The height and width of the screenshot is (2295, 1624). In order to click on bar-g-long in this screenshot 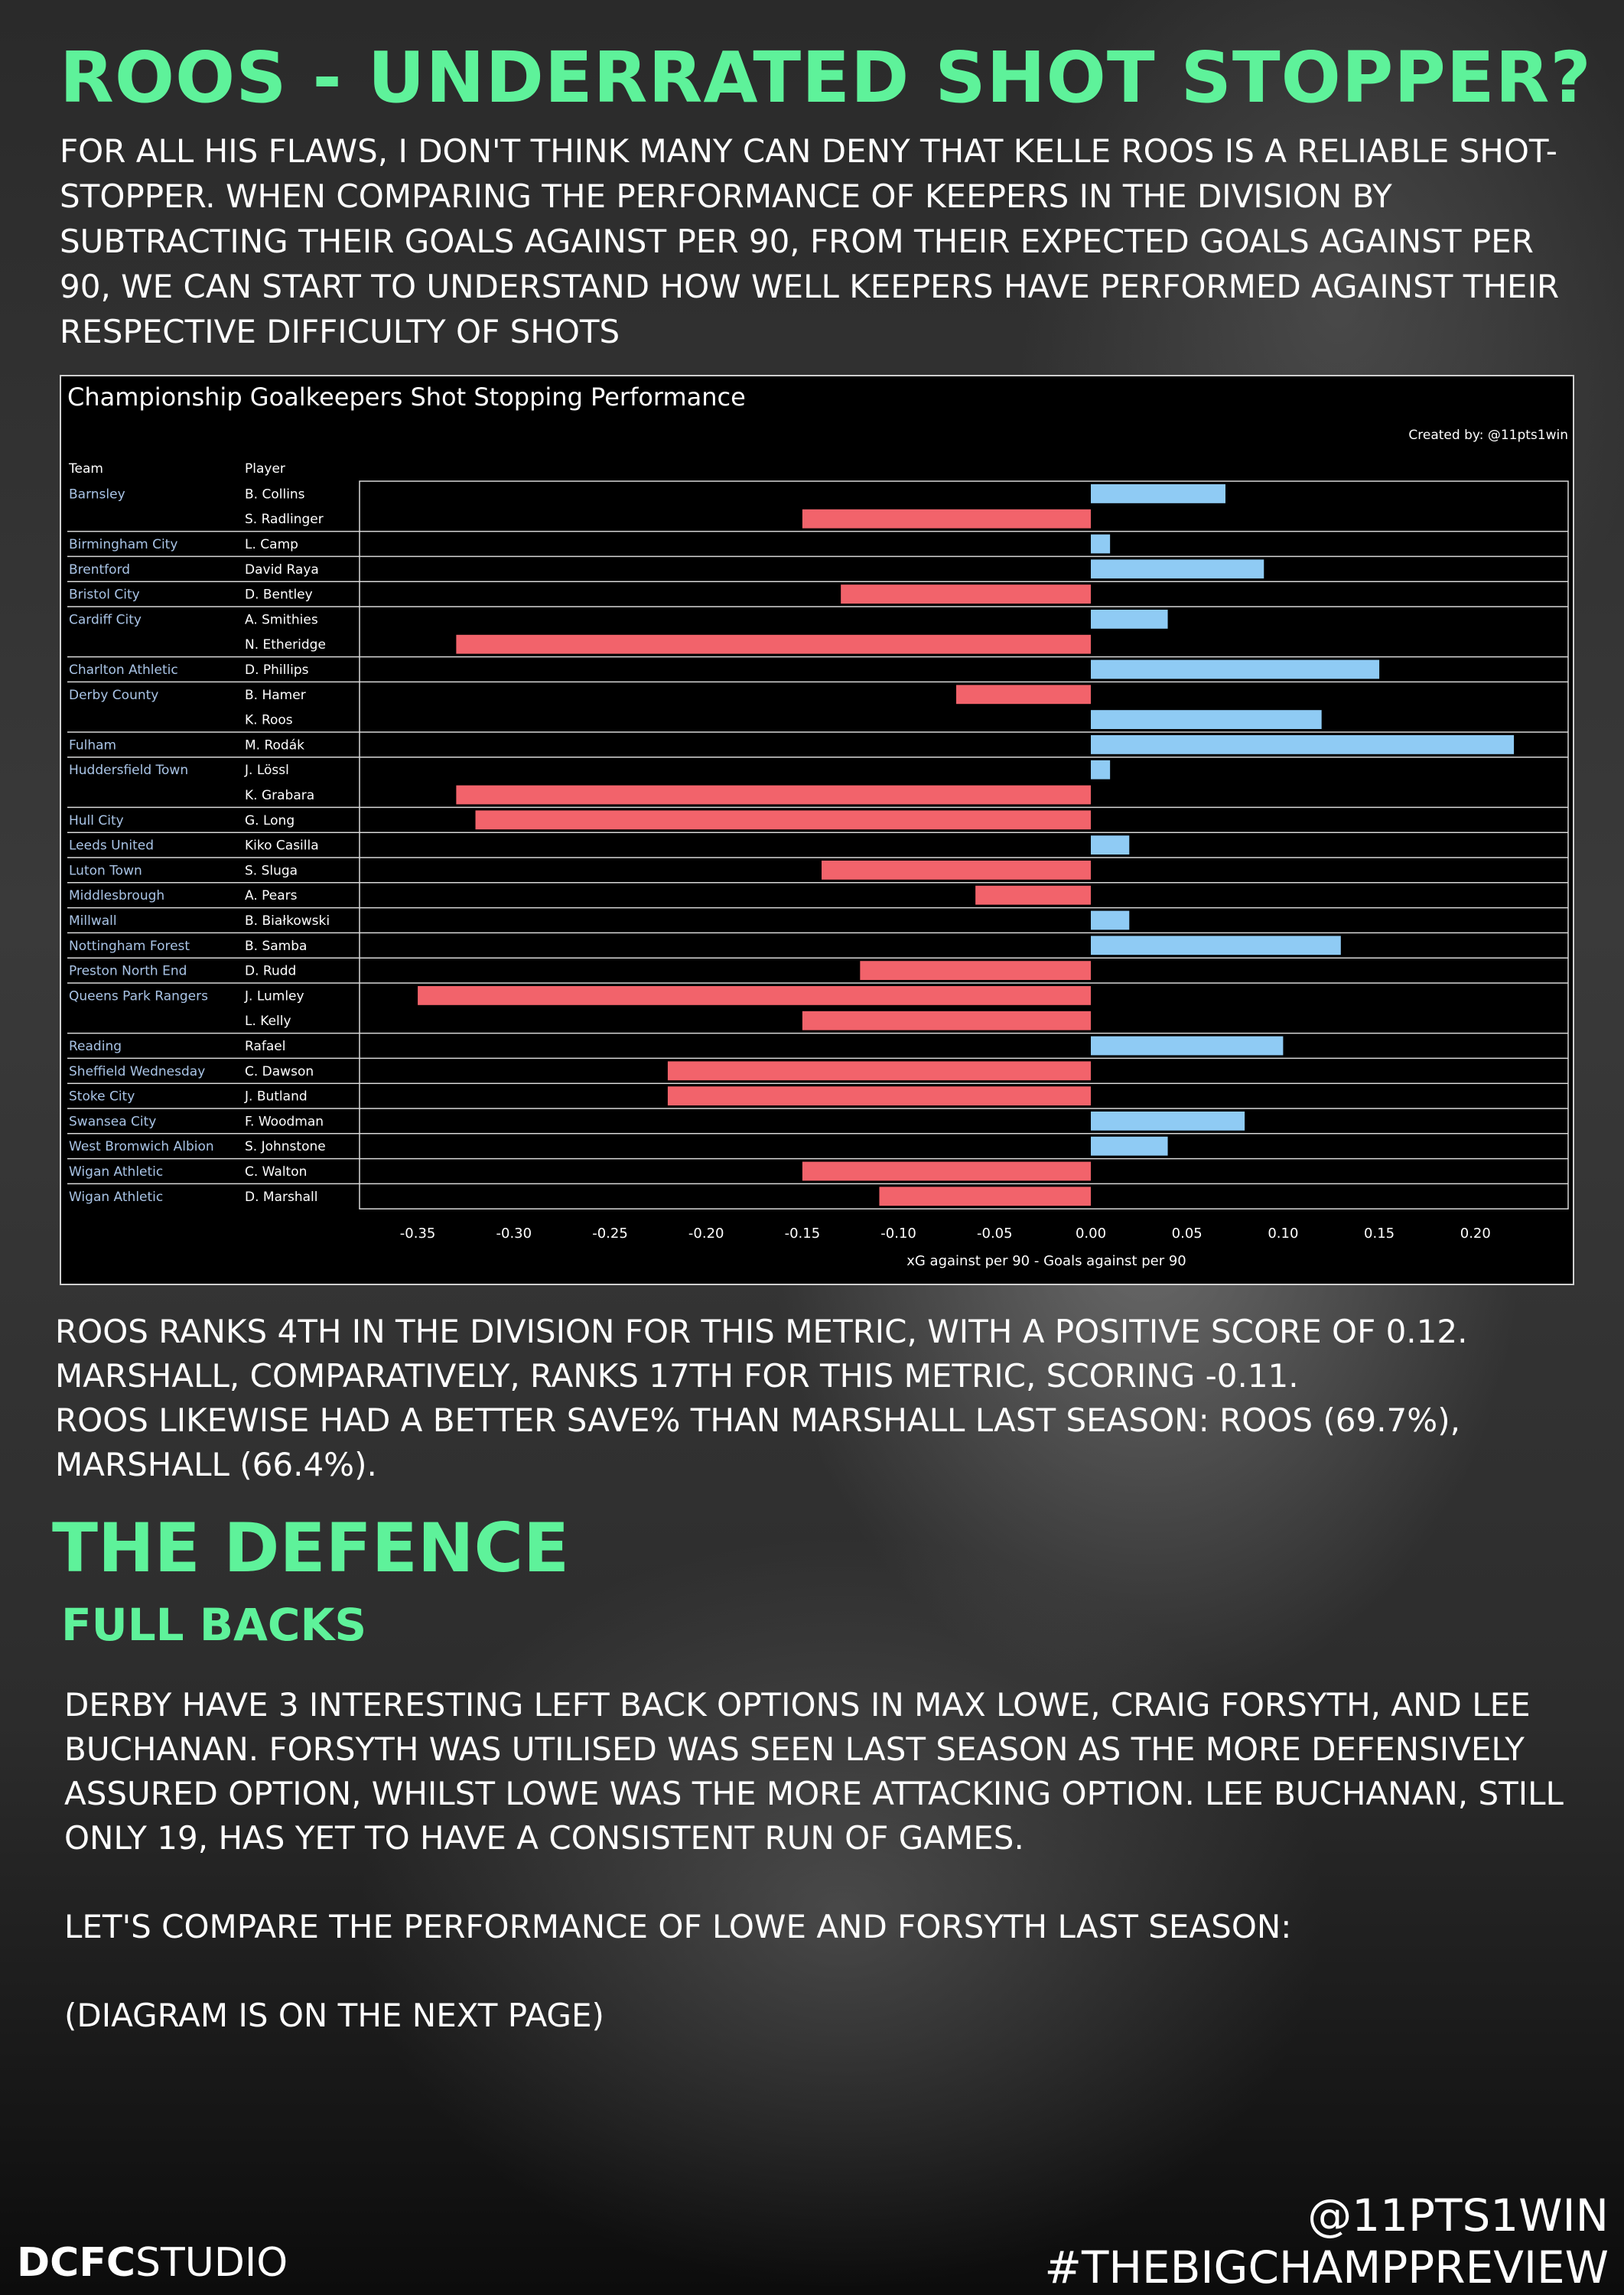, I will do `click(783, 820)`.